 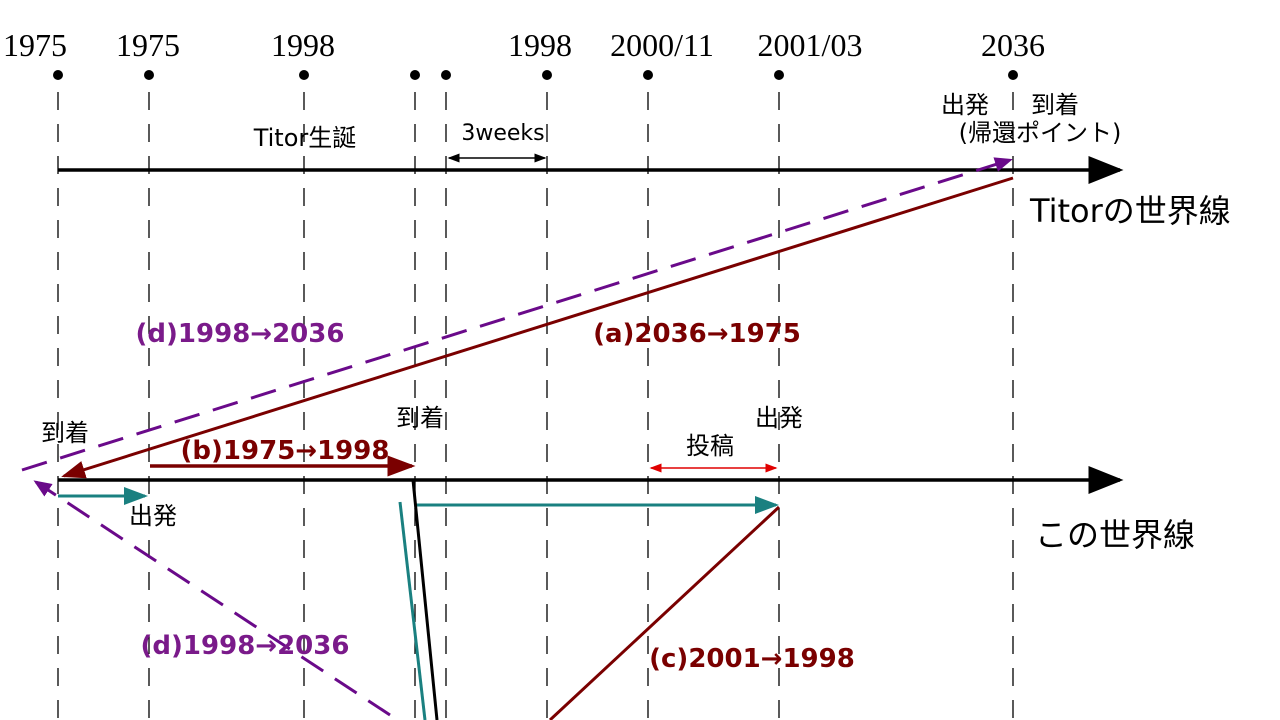 What do you see at coordinates (710, 446) in the screenshot?
I see `label: 投稿` at bounding box center [710, 446].